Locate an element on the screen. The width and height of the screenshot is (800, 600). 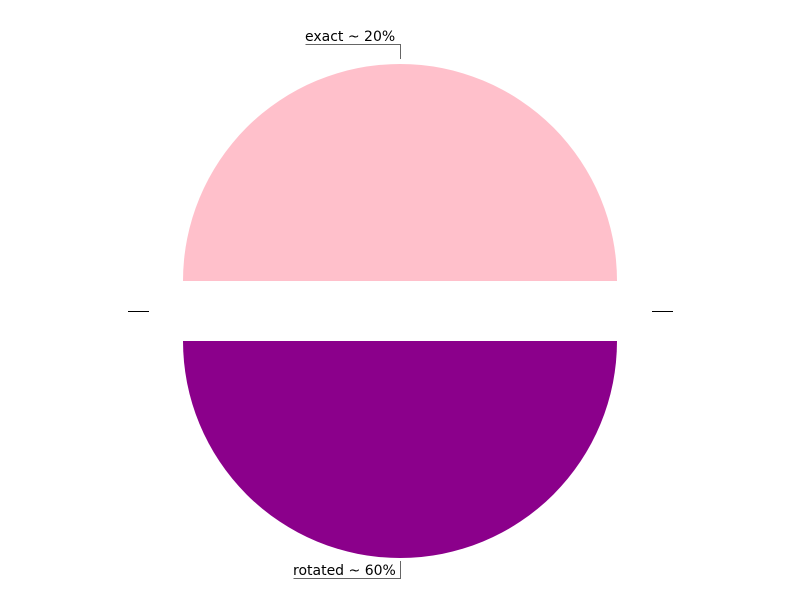
pie-labels: exact ~ 20% rotated ~ 60% is located at coordinates (347, 304).